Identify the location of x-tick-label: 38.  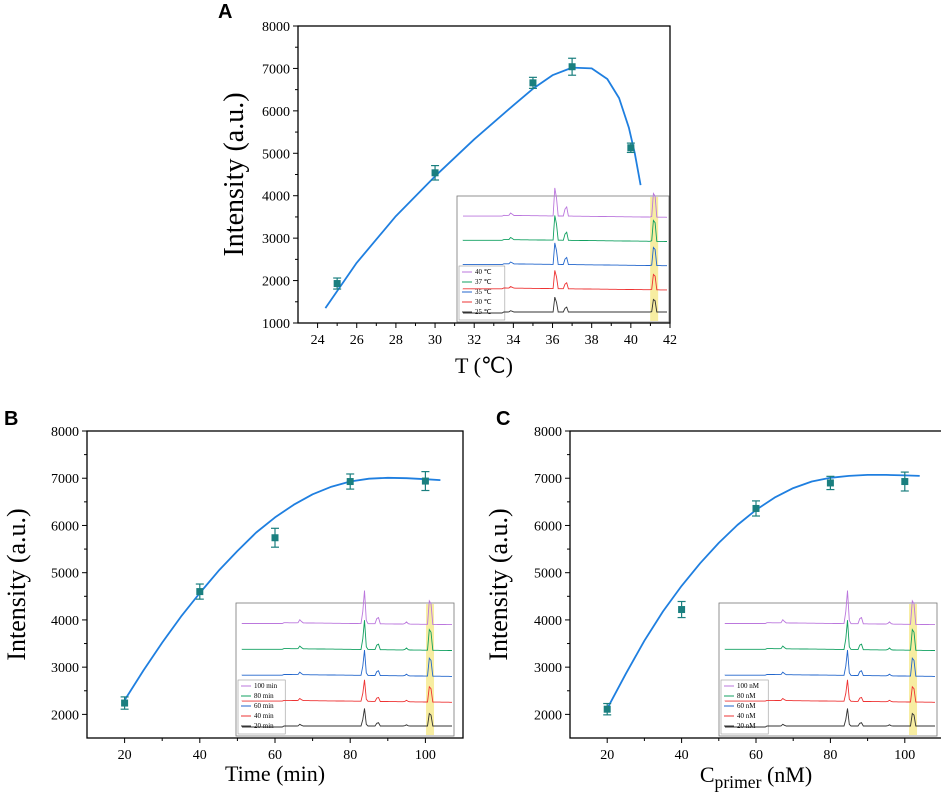
(592, 340).